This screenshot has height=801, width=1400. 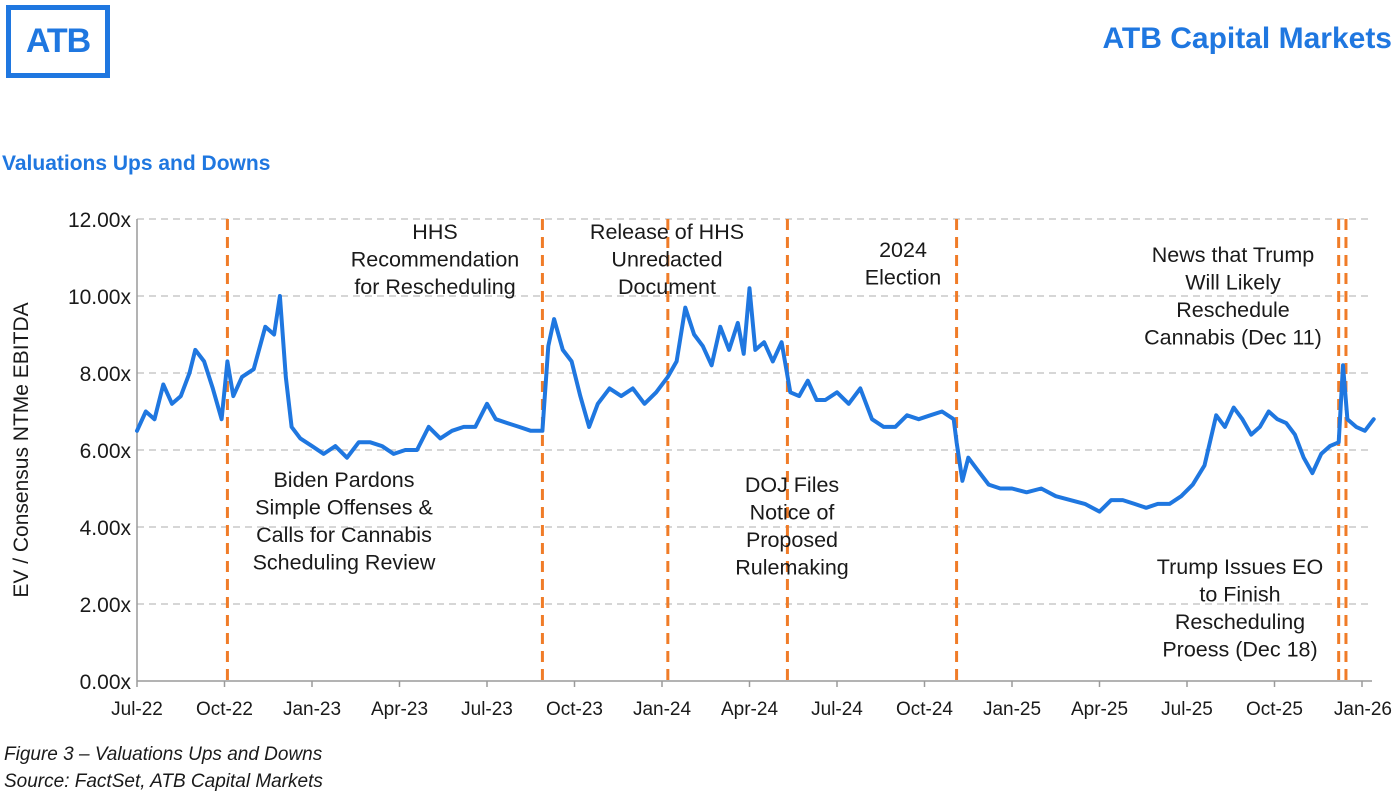 I want to click on y-tick-label: 10.00x, so click(x=100, y=297).